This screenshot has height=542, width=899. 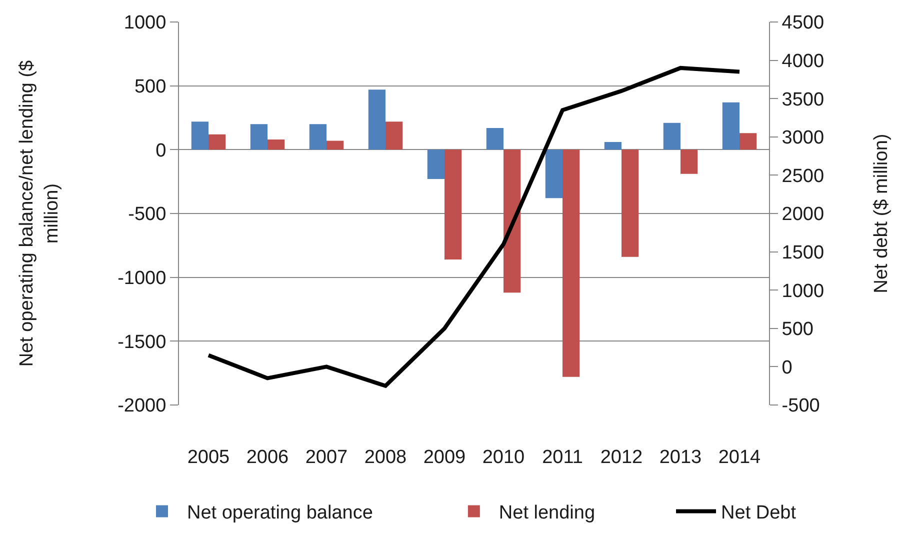 What do you see at coordinates (267, 457) in the screenshot?
I see `x-tick-label: 2006` at bounding box center [267, 457].